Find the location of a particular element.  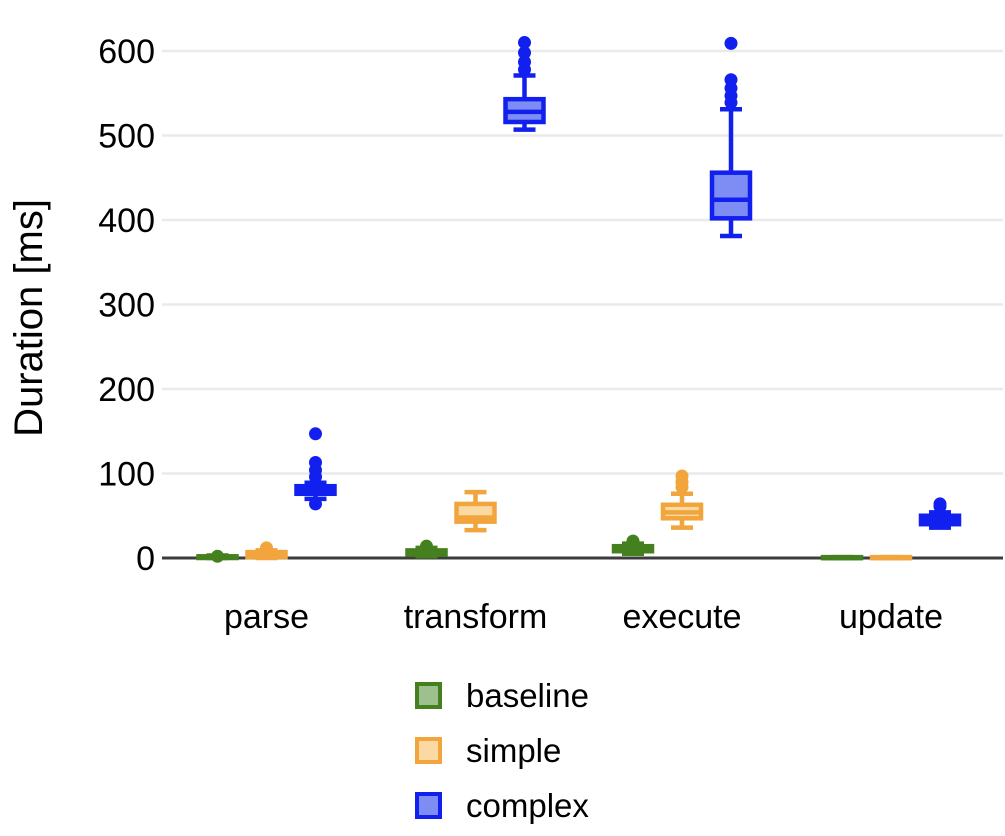

y-axis-title: Duration [ms] is located at coordinates (29, 318).